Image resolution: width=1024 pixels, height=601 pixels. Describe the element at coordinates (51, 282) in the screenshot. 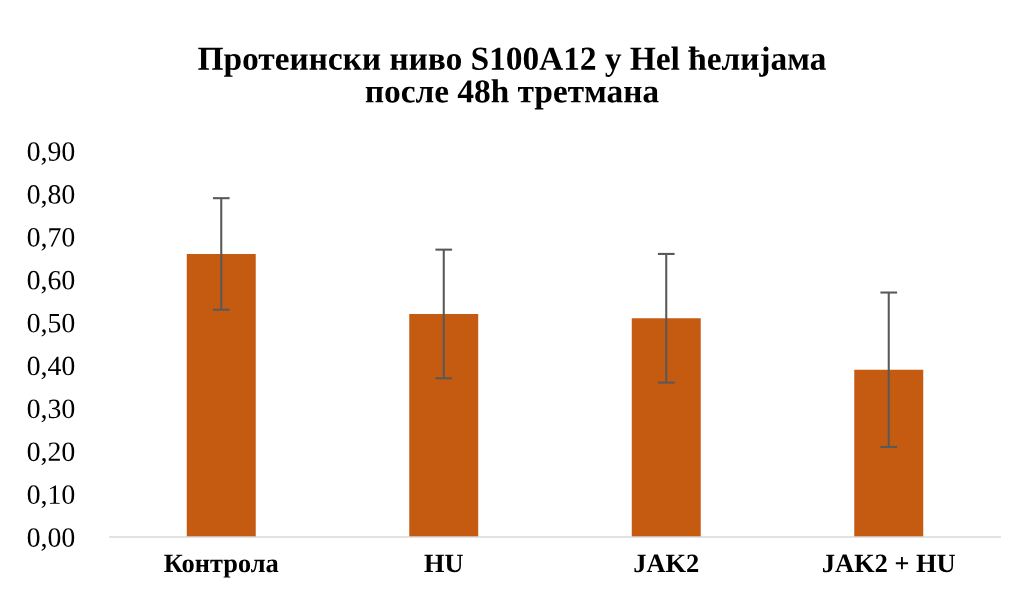

I see `y-tick-label: 0,60` at that location.